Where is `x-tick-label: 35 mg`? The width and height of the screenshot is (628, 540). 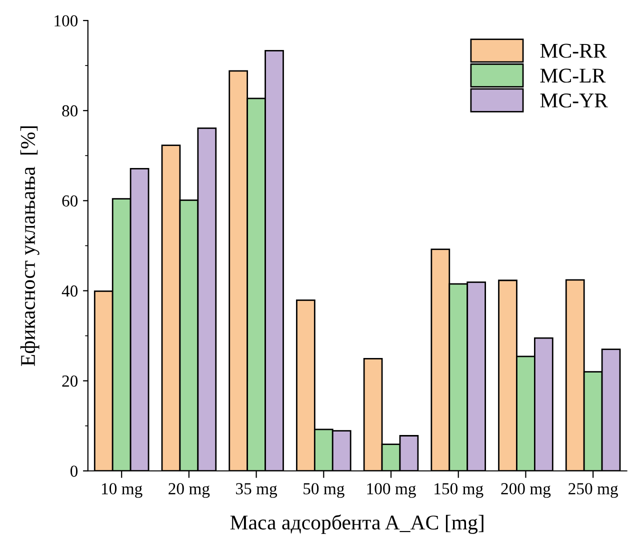 x-tick-label: 35 mg is located at coordinates (257, 490).